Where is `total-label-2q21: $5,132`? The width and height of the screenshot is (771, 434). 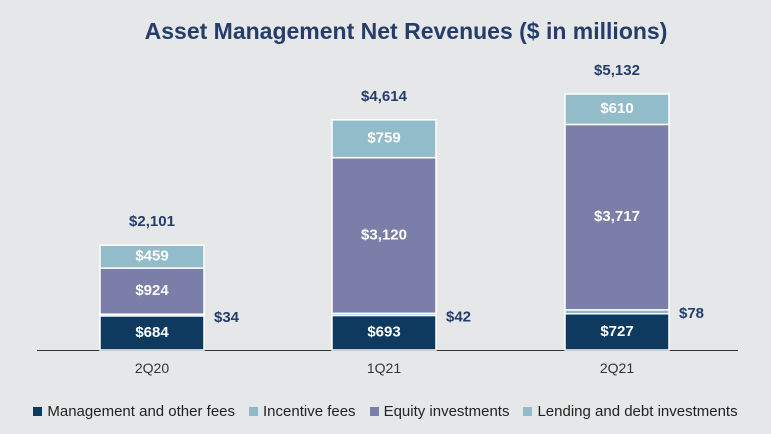
total-label-2q21: $5,132 is located at coordinates (617, 70).